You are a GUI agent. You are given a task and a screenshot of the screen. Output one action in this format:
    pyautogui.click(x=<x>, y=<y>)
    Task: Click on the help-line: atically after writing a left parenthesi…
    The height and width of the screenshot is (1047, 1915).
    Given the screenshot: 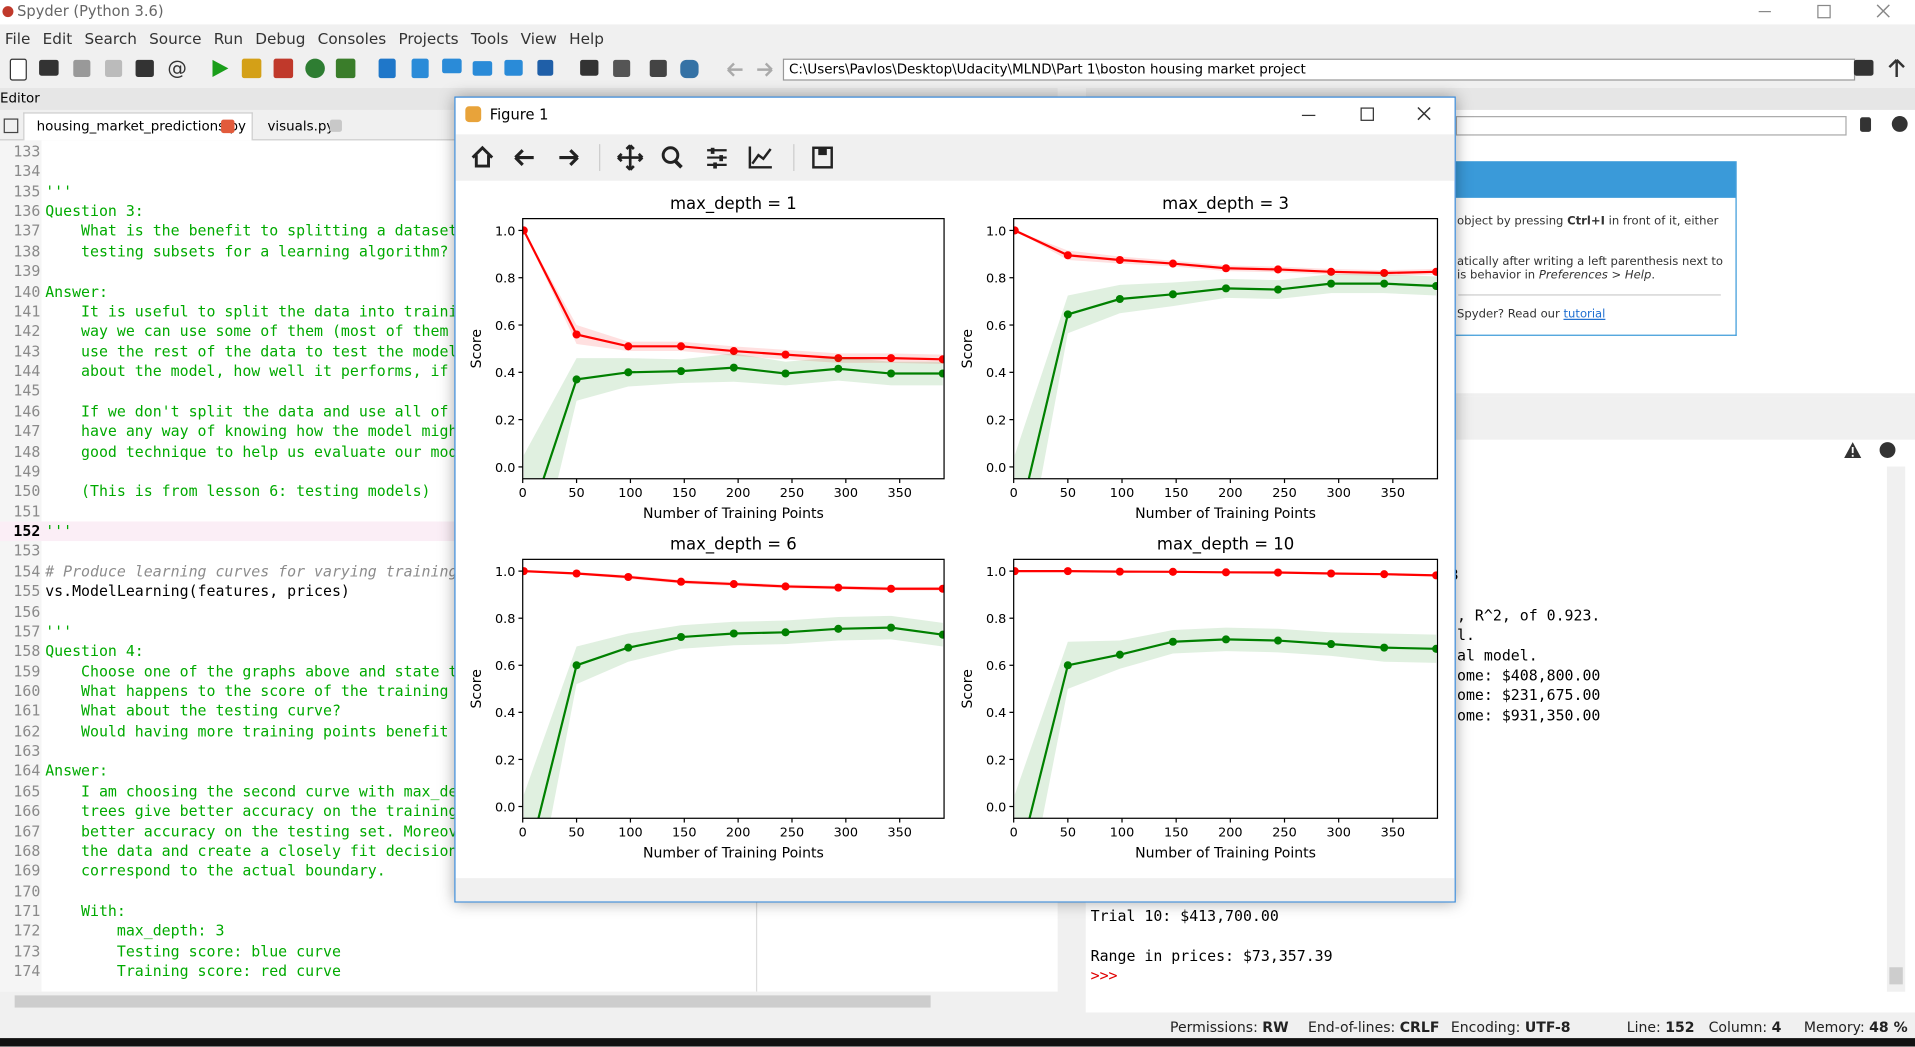 What is the action you would take?
    pyautogui.click(x=1590, y=261)
    